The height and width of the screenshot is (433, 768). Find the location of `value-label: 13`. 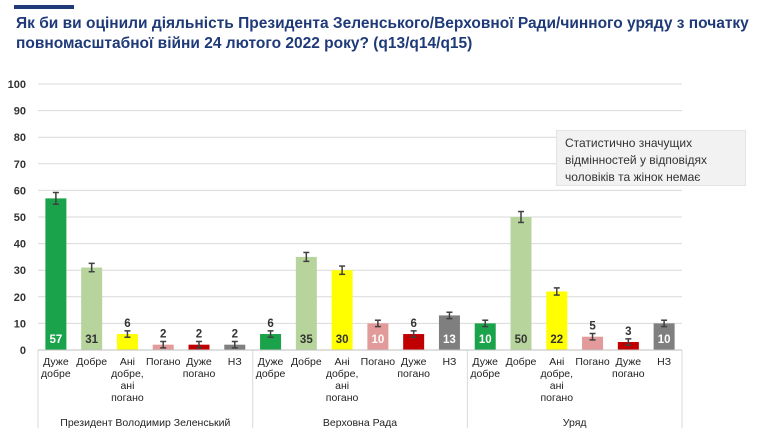

value-label: 13 is located at coordinates (449, 340).